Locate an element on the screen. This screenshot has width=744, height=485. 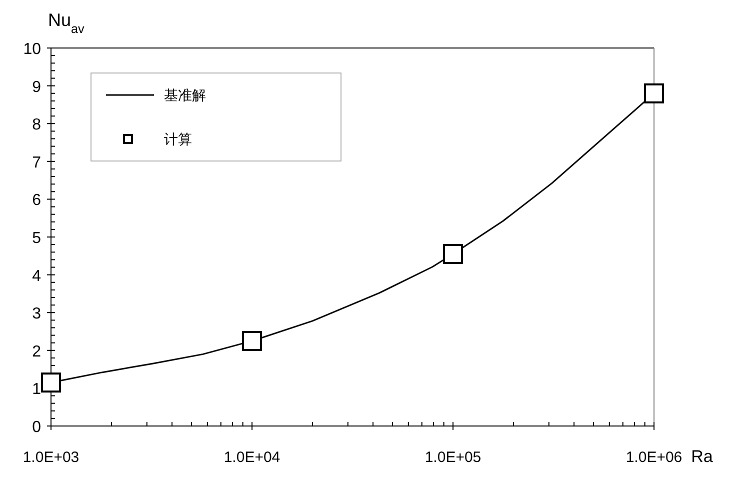
y-tick-label: 4 is located at coordinates (37, 276).